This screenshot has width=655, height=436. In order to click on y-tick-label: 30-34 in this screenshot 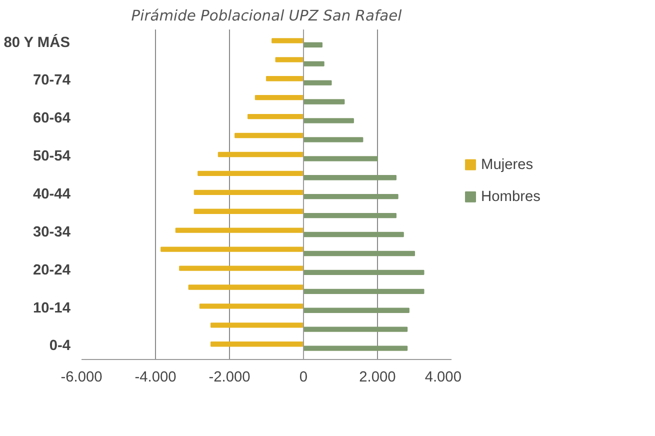, I will do `click(52, 232)`.